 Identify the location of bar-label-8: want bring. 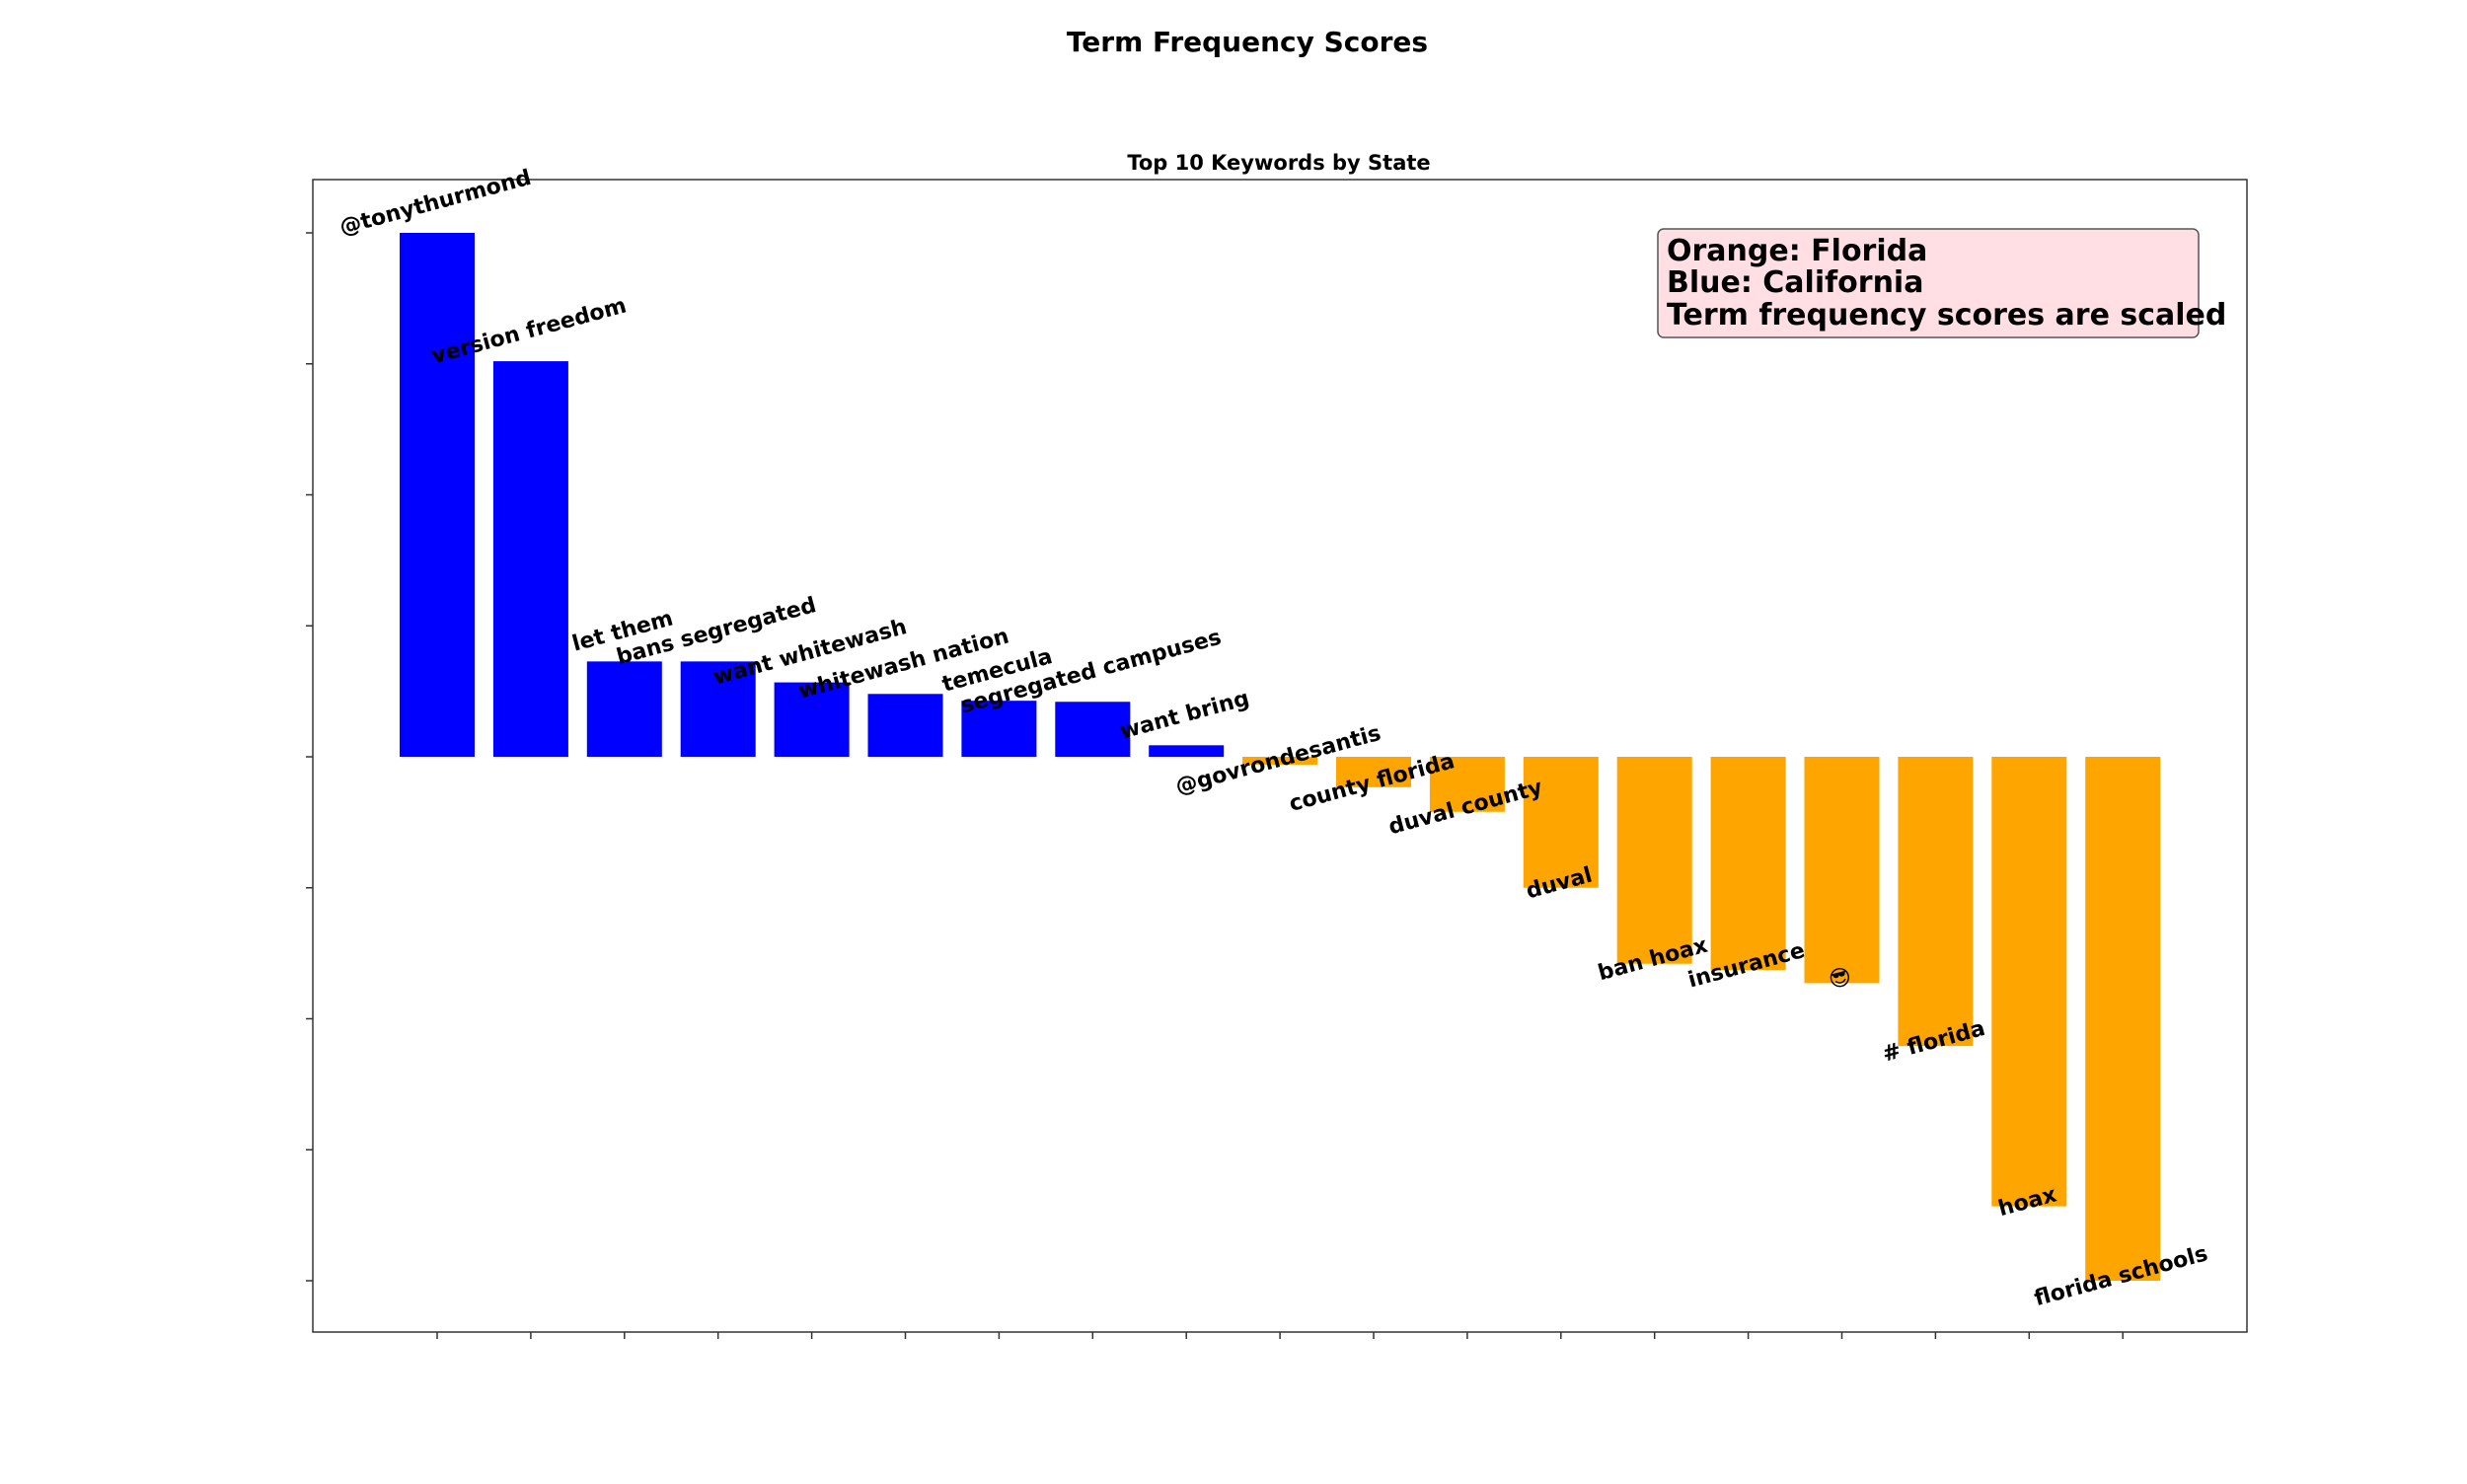
(1184, 716).